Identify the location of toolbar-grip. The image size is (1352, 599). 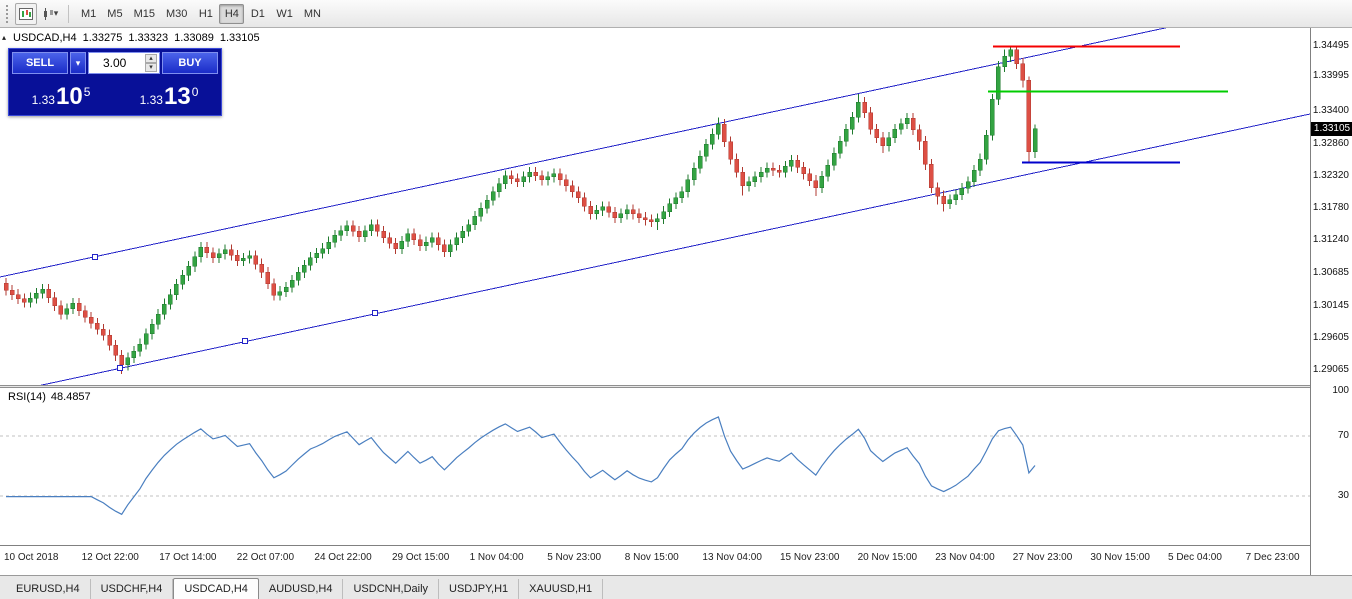
(8, 13).